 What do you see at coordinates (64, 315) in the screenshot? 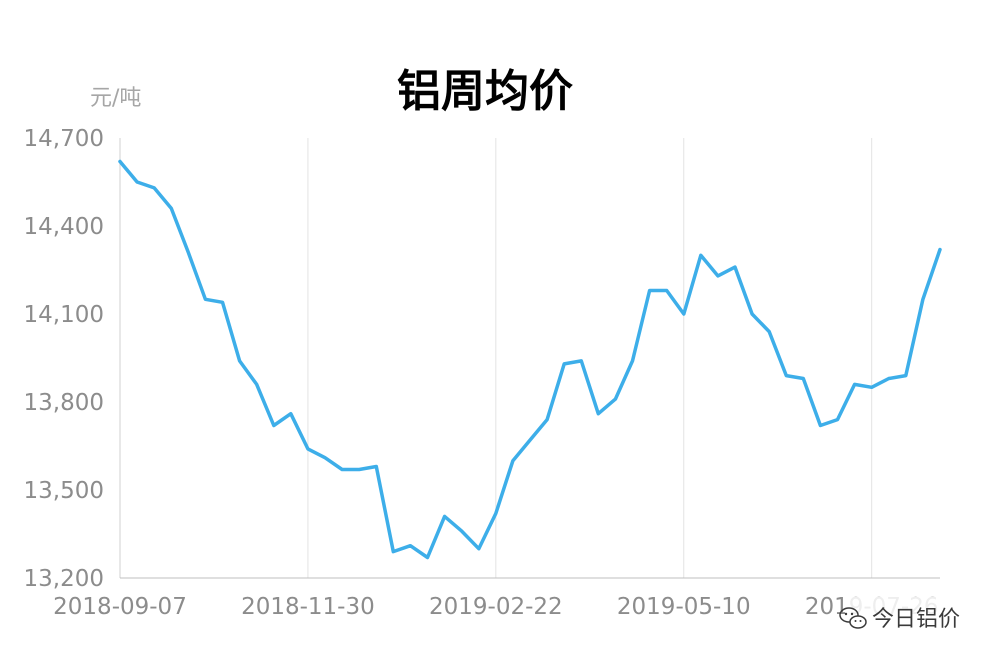
I see `y-tick-label: 14,100` at bounding box center [64, 315].